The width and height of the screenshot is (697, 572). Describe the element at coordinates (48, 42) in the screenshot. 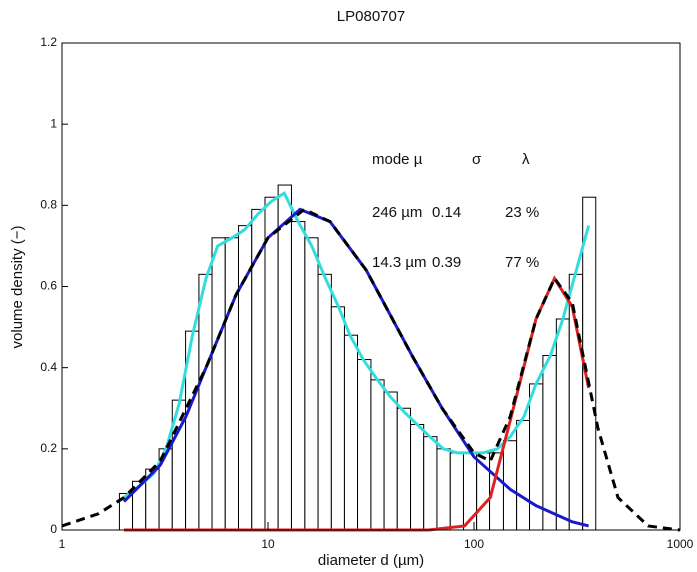

I see `y-tick-label: 1.2` at that location.